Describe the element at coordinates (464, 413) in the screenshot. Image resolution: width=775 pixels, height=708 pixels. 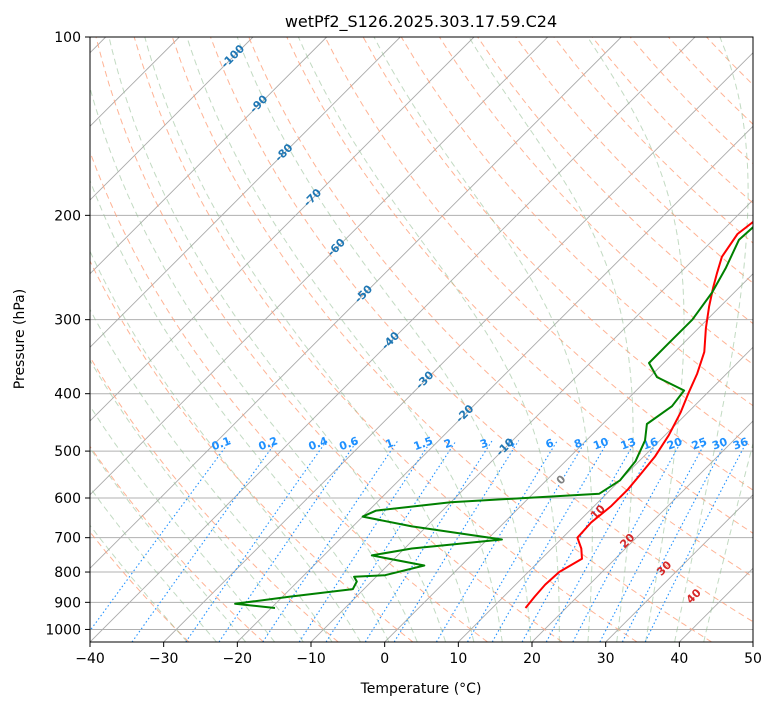
I see `dry-adiabat-label: -20` at that location.